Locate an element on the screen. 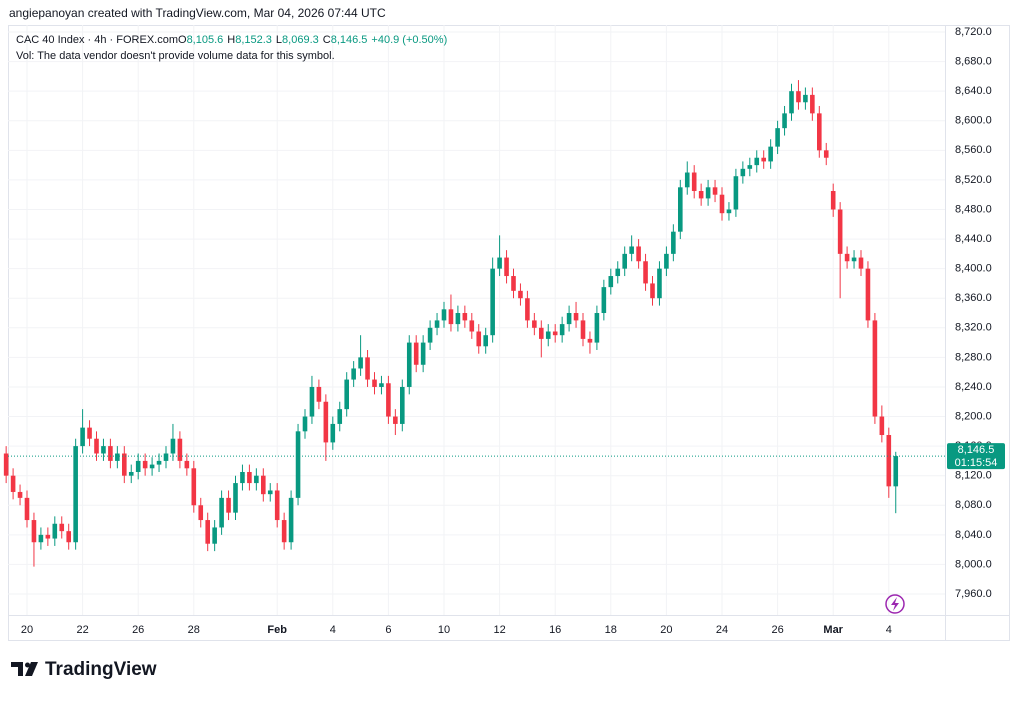  y-tick-label: 8,240.0 is located at coordinates (973, 387).